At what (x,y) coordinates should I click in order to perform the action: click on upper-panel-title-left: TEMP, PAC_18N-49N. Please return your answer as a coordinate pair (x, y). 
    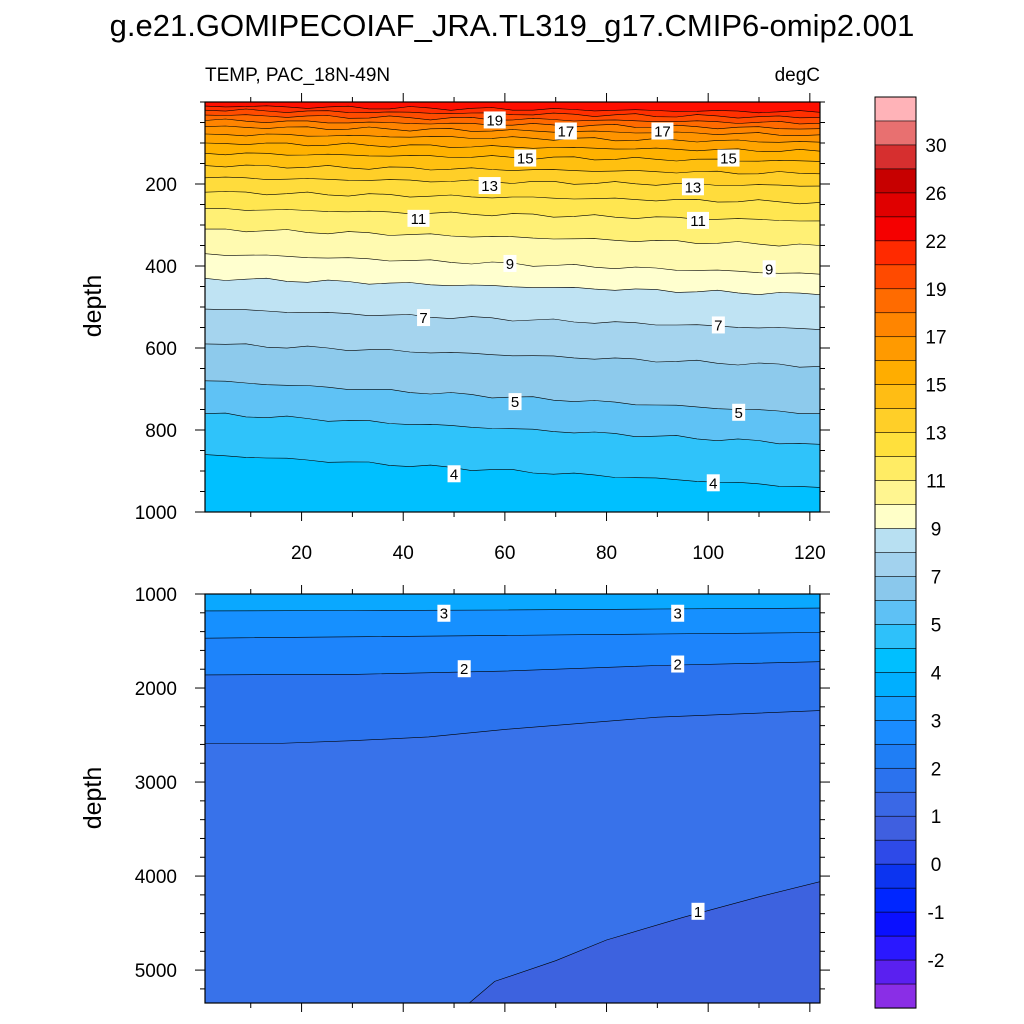
    Looking at the image, I should click on (297, 75).